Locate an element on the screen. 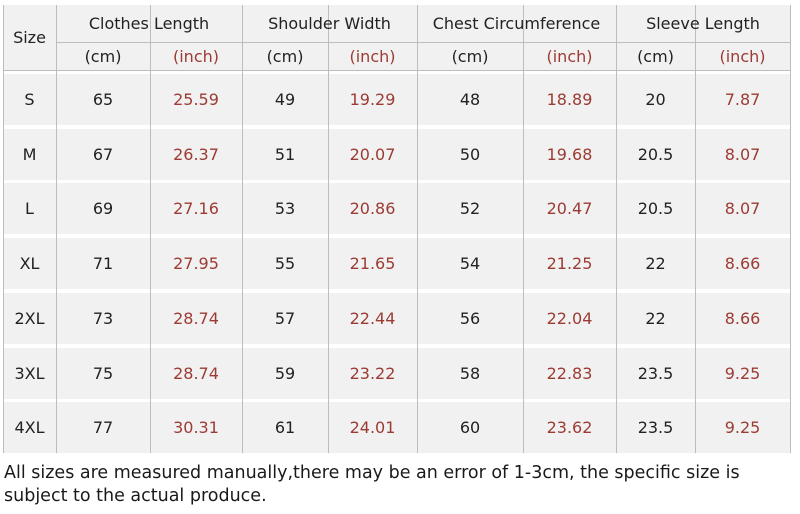 The height and width of the screenshot is (514, 800). size-cell: 3XL is located at coordinates (29, 373).